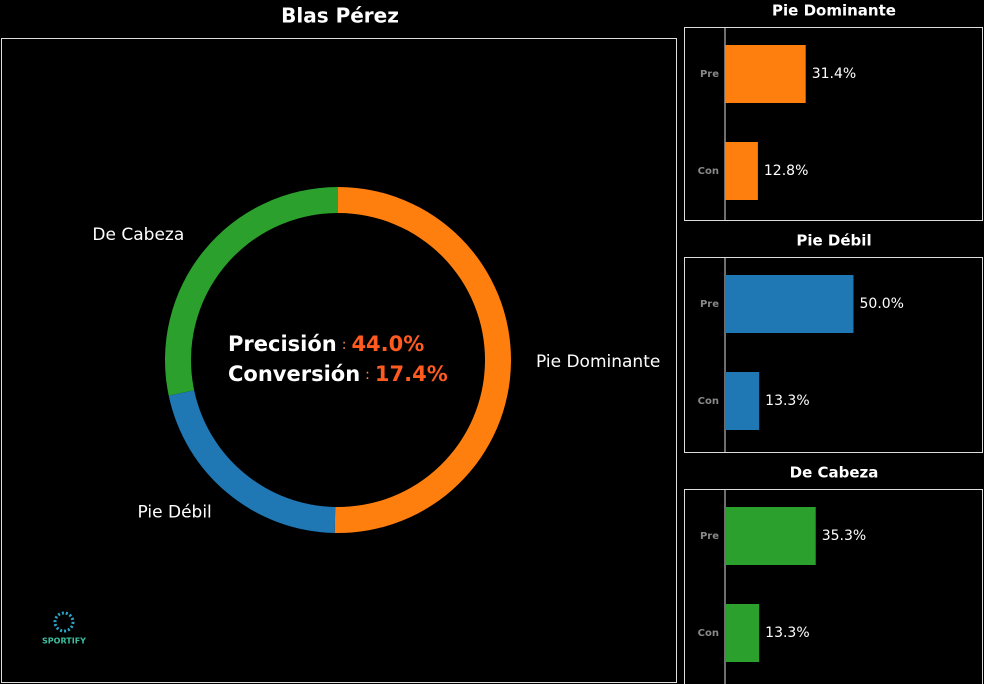 The width and height of the screenshot is (984, 684). I want to click on chart-title: Blas Pérez, so click(340, 16).